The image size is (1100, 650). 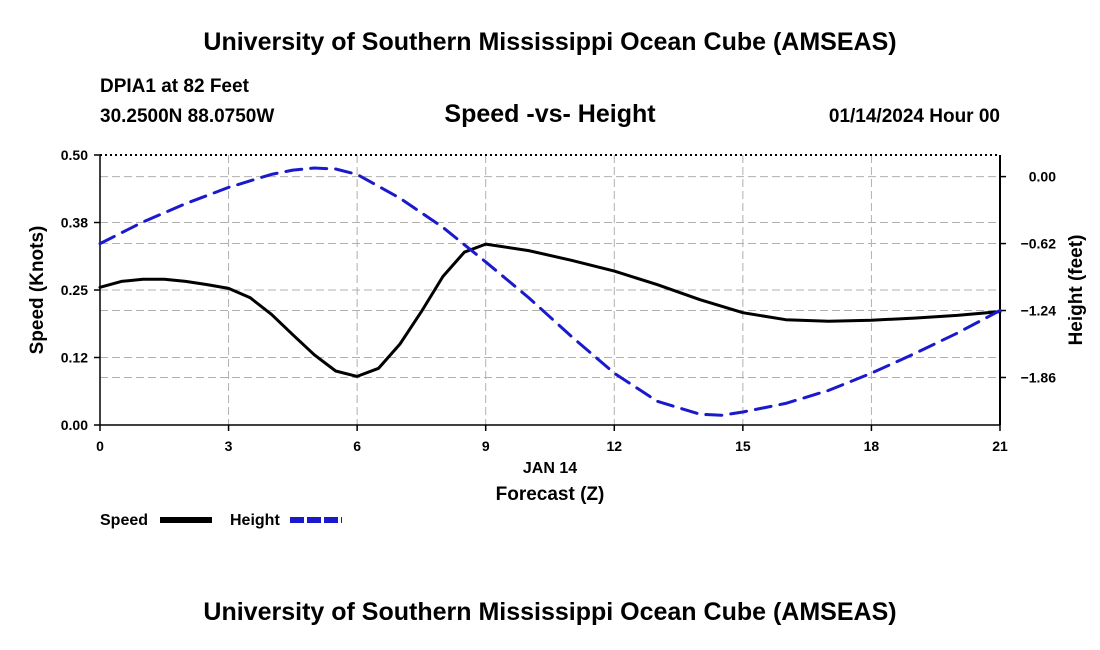 I want to click on x-tick-label: 15, so click(x=743, y=446).